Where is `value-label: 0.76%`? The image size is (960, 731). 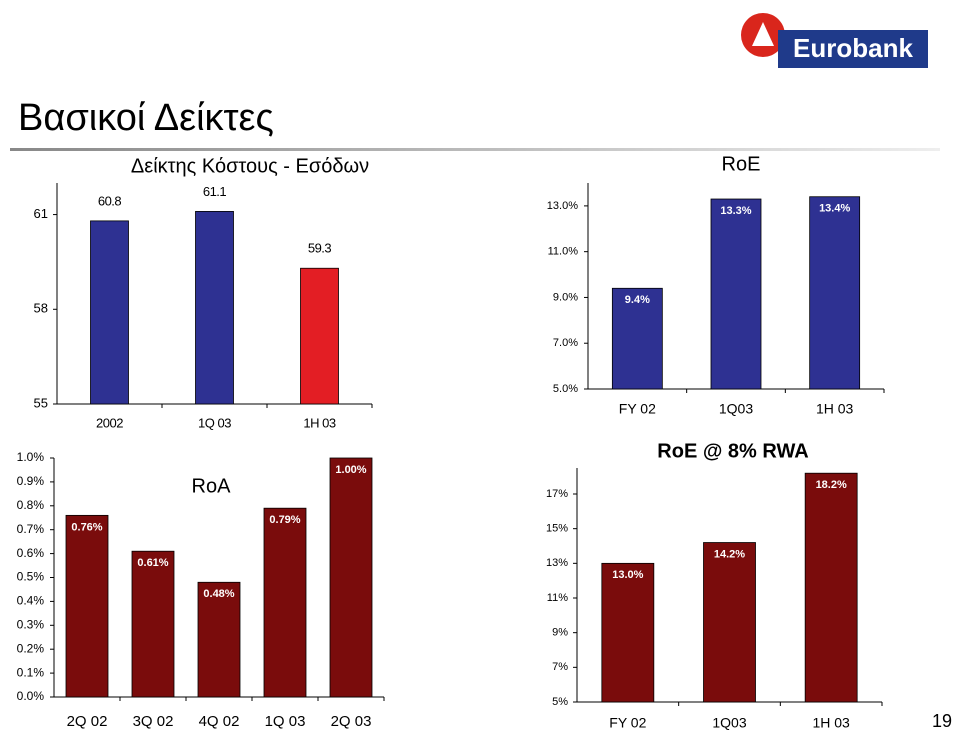
value-label: 0.76% is located at coordinates (86, 527).